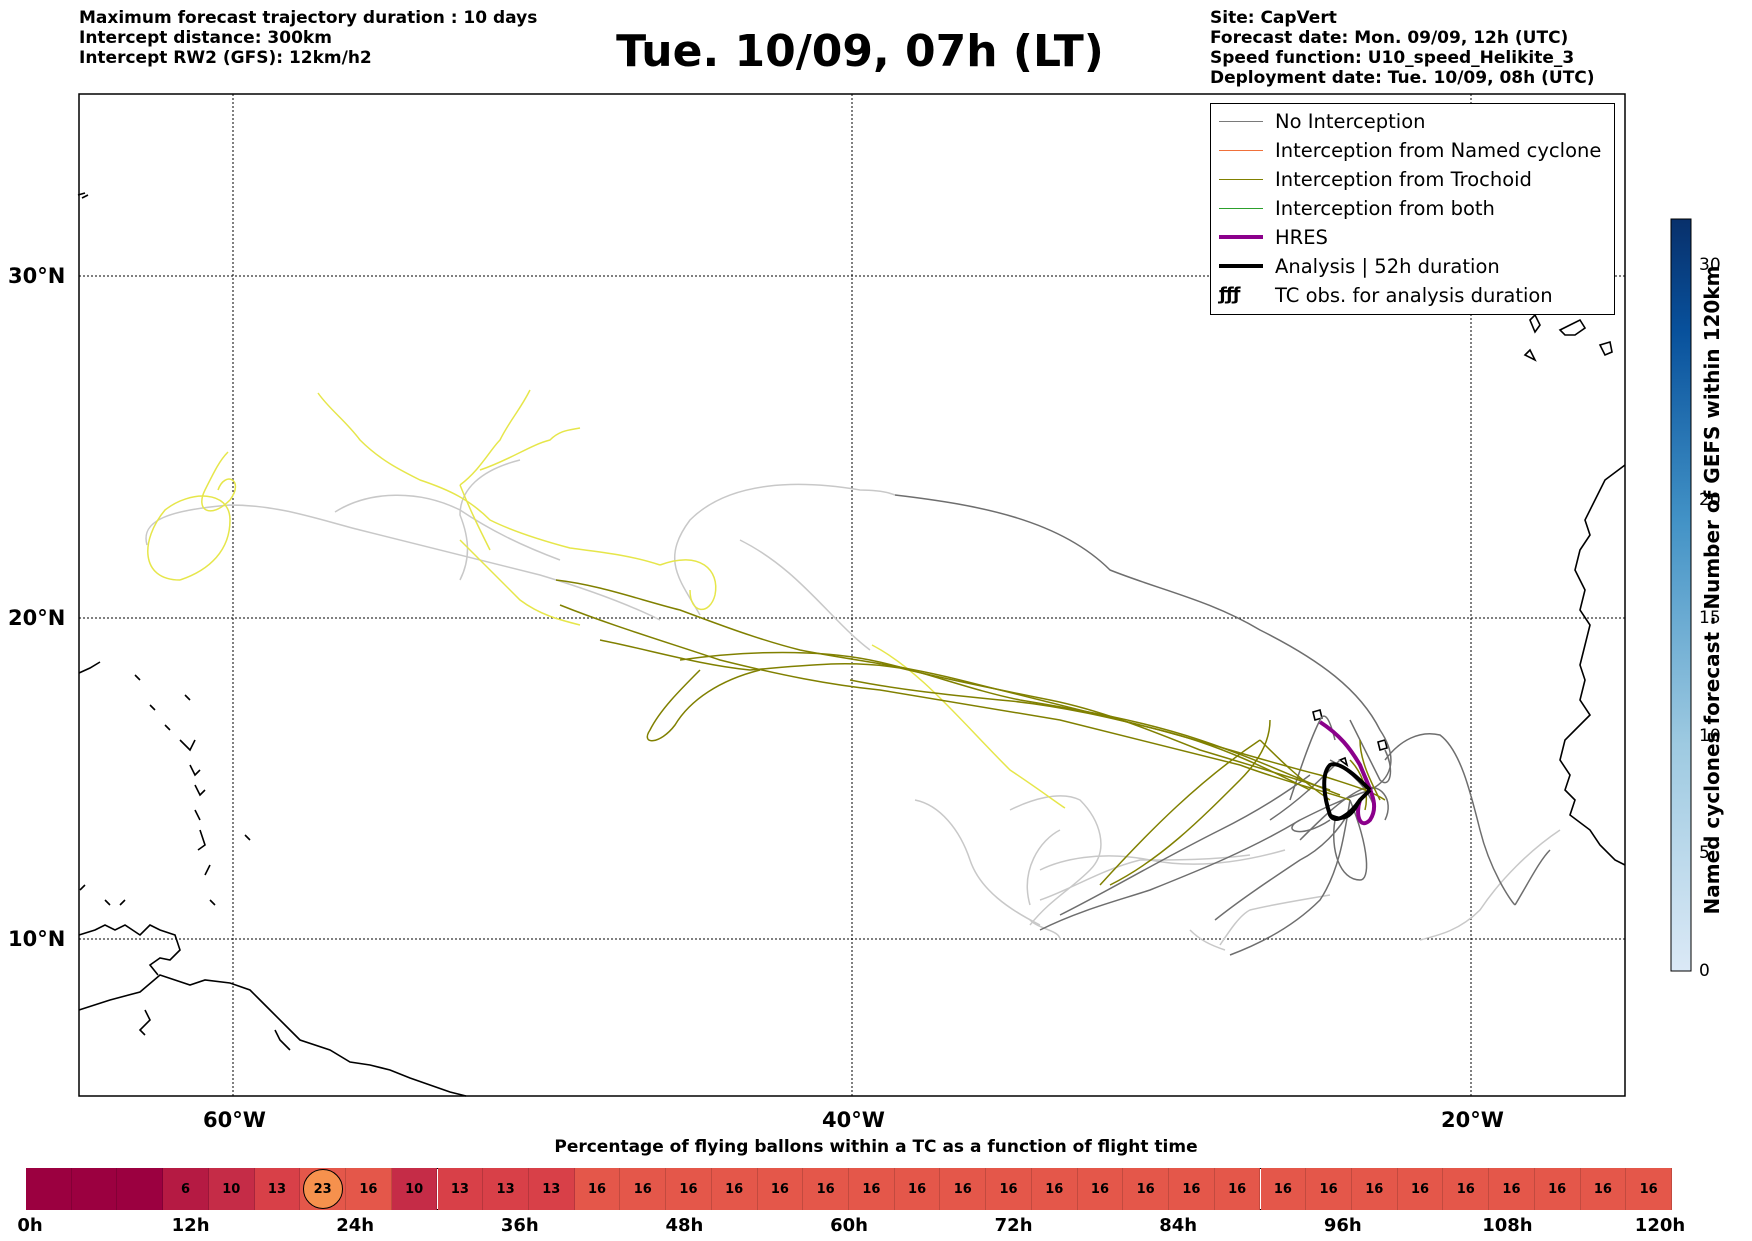 The image size is (1752, 1241). I want to click on timeline-tick: 96h, so click(1342, 1225).